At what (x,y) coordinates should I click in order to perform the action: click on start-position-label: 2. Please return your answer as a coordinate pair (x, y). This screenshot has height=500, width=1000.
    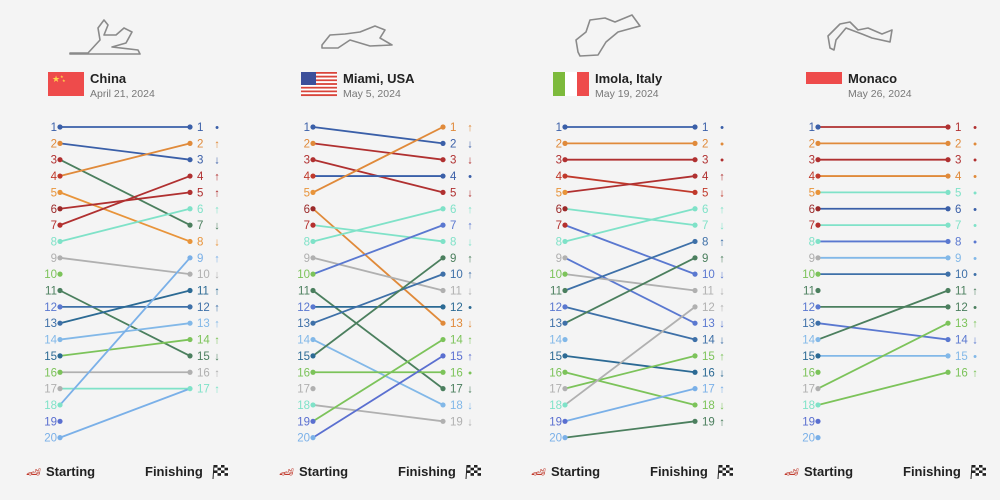
    Looking at the image, I should click on (559, 144).